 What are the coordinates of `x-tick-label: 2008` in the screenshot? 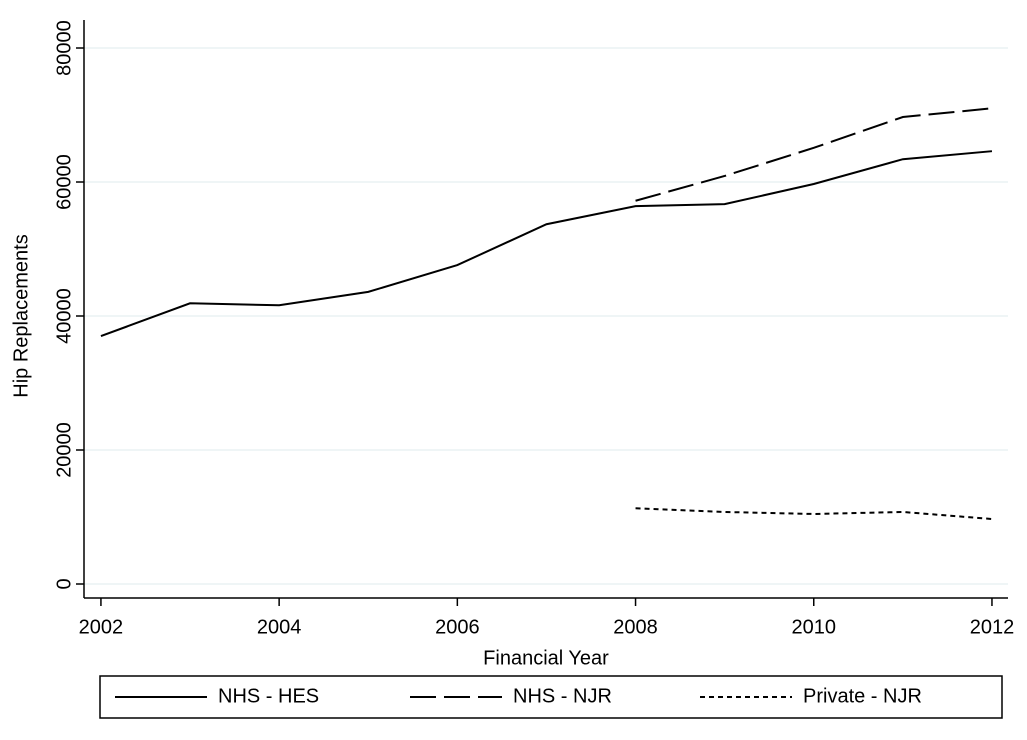 It's located at (635, 627).